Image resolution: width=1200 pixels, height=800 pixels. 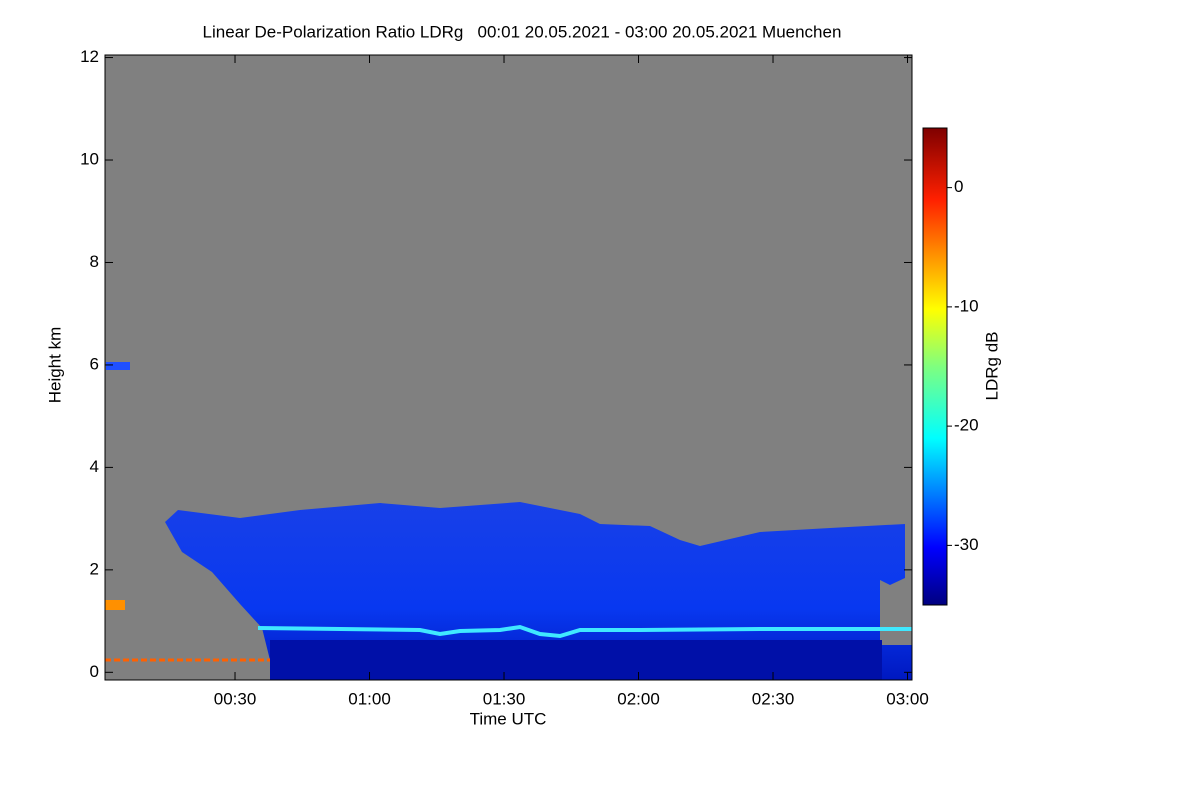 What do you see at coordinates (508, 718) in the screenshot?
I see `x-axis-label: Time UTC` at bounding box center [508, 718].